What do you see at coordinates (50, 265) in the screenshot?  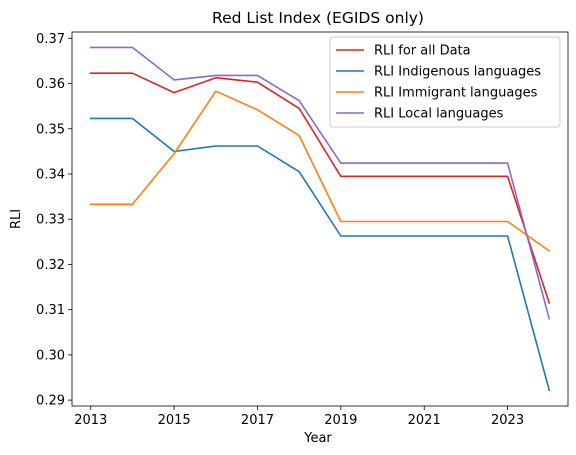 I see `y-tick-label: 0.32` at bounding box center [50, 265].